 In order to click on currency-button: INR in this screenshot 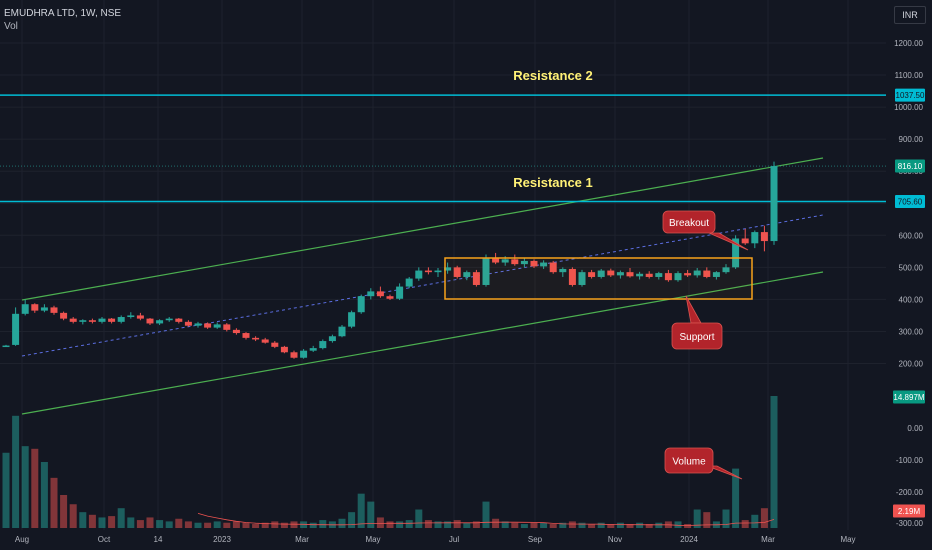, I will do `click(910, 15)`.